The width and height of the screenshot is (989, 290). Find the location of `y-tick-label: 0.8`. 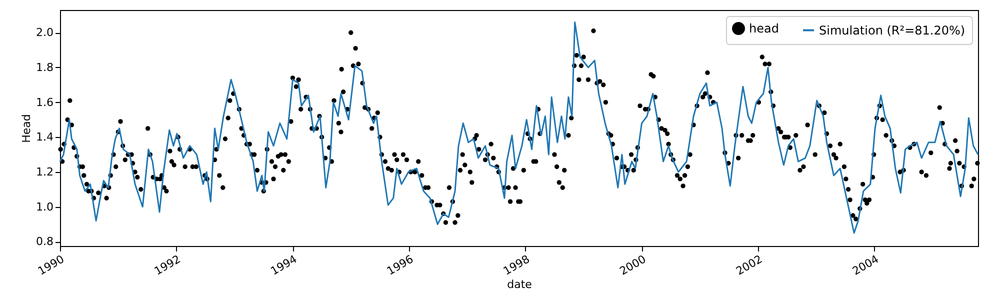

y-tick-label: 0.8 is located at coordinates (45, 241).